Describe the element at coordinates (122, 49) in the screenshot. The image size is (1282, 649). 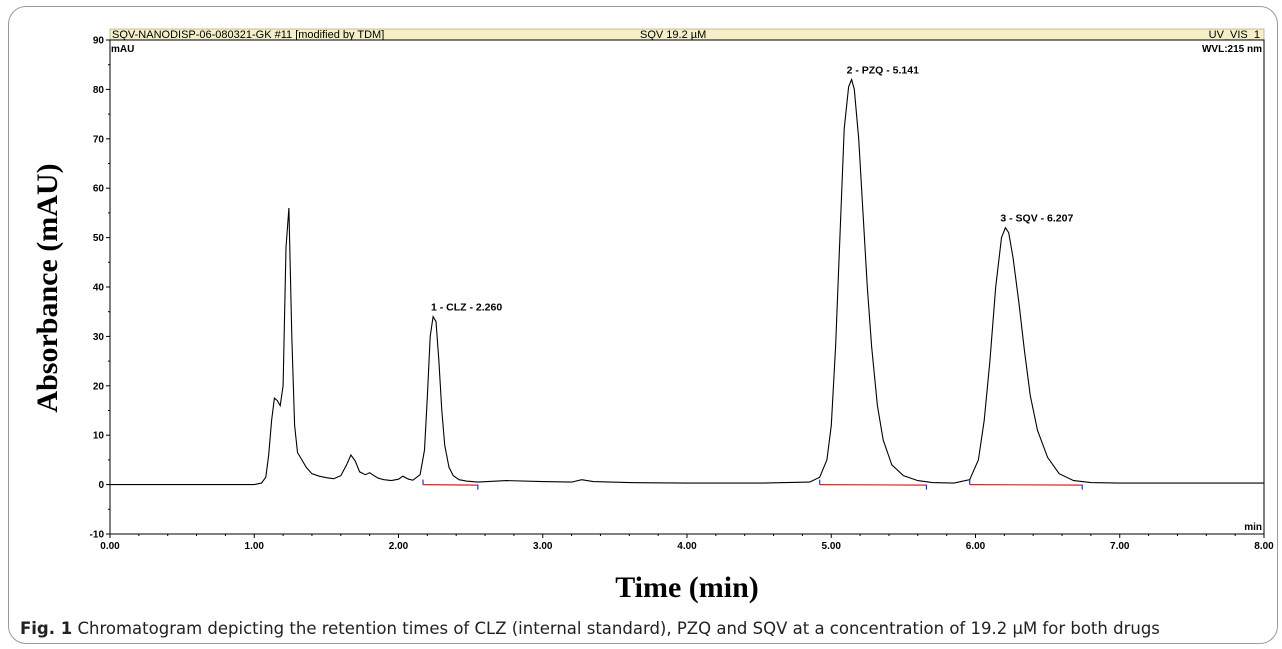
I see `y-unit-tag: mAU` at that location.